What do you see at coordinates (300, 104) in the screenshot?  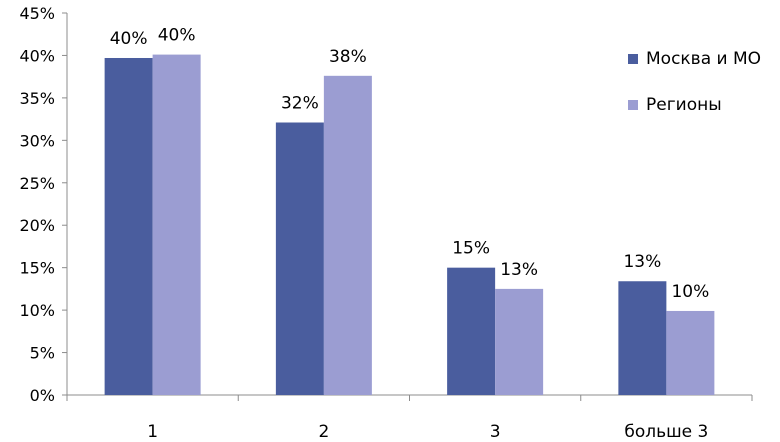 I see `data-label: 32%` at bounding box center [300, 104].